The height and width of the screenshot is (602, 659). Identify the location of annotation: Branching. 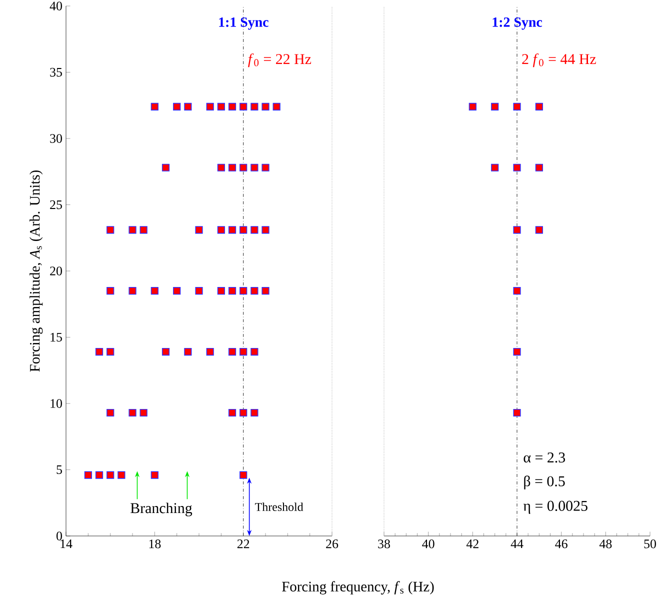
(161, 509).